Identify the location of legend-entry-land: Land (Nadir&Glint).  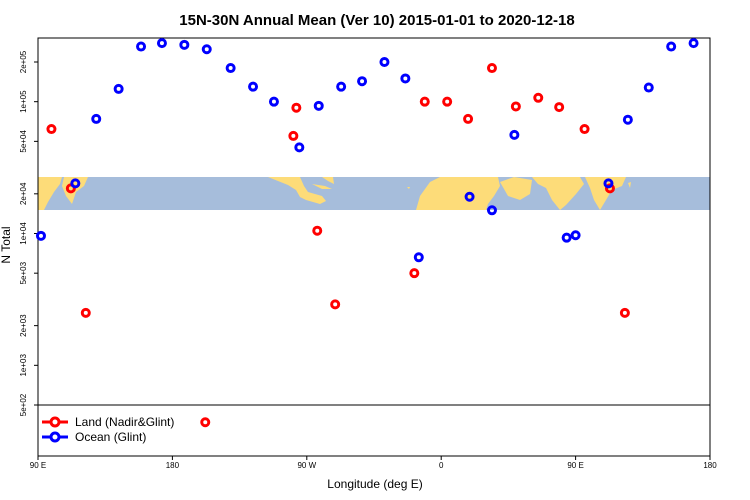
(108, 422).